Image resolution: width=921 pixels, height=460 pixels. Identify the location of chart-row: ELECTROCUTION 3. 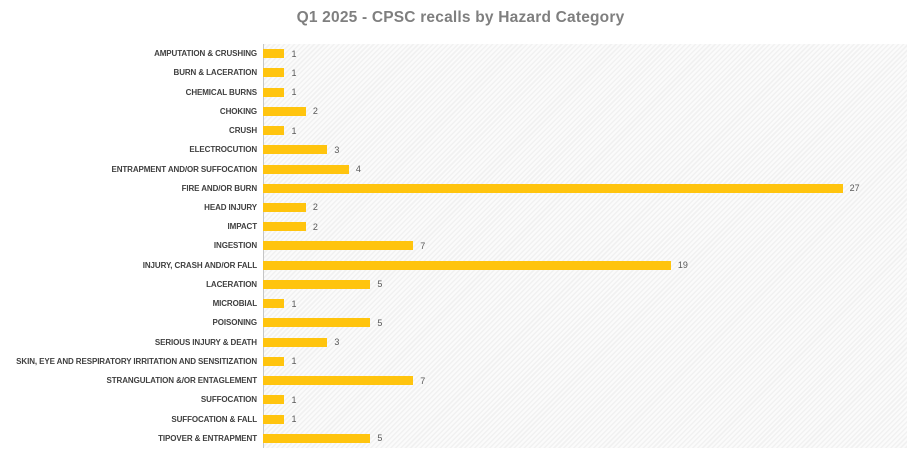
(453, 149).